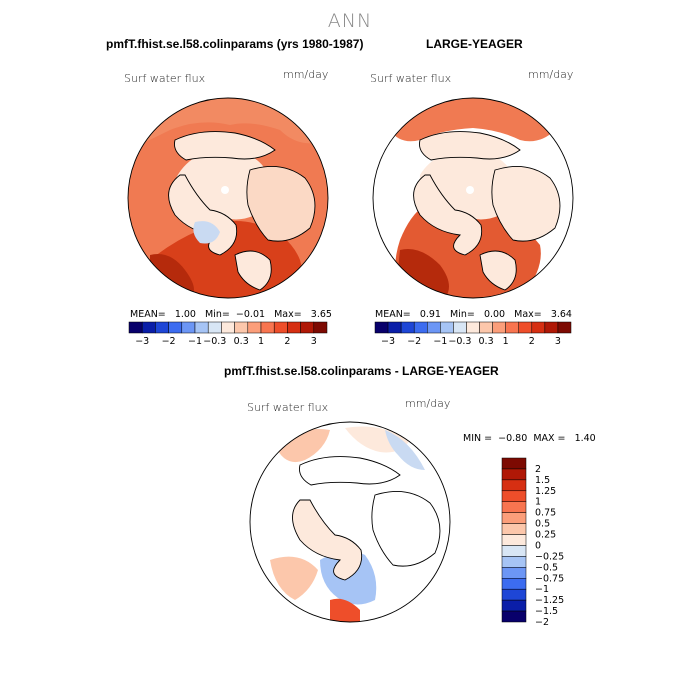 The width and height of the screenshot is (700, 700). Describe the element at coordinates (506, 341) in the screenshot. I see `colorbar-2-tick-label: 1` at that location.